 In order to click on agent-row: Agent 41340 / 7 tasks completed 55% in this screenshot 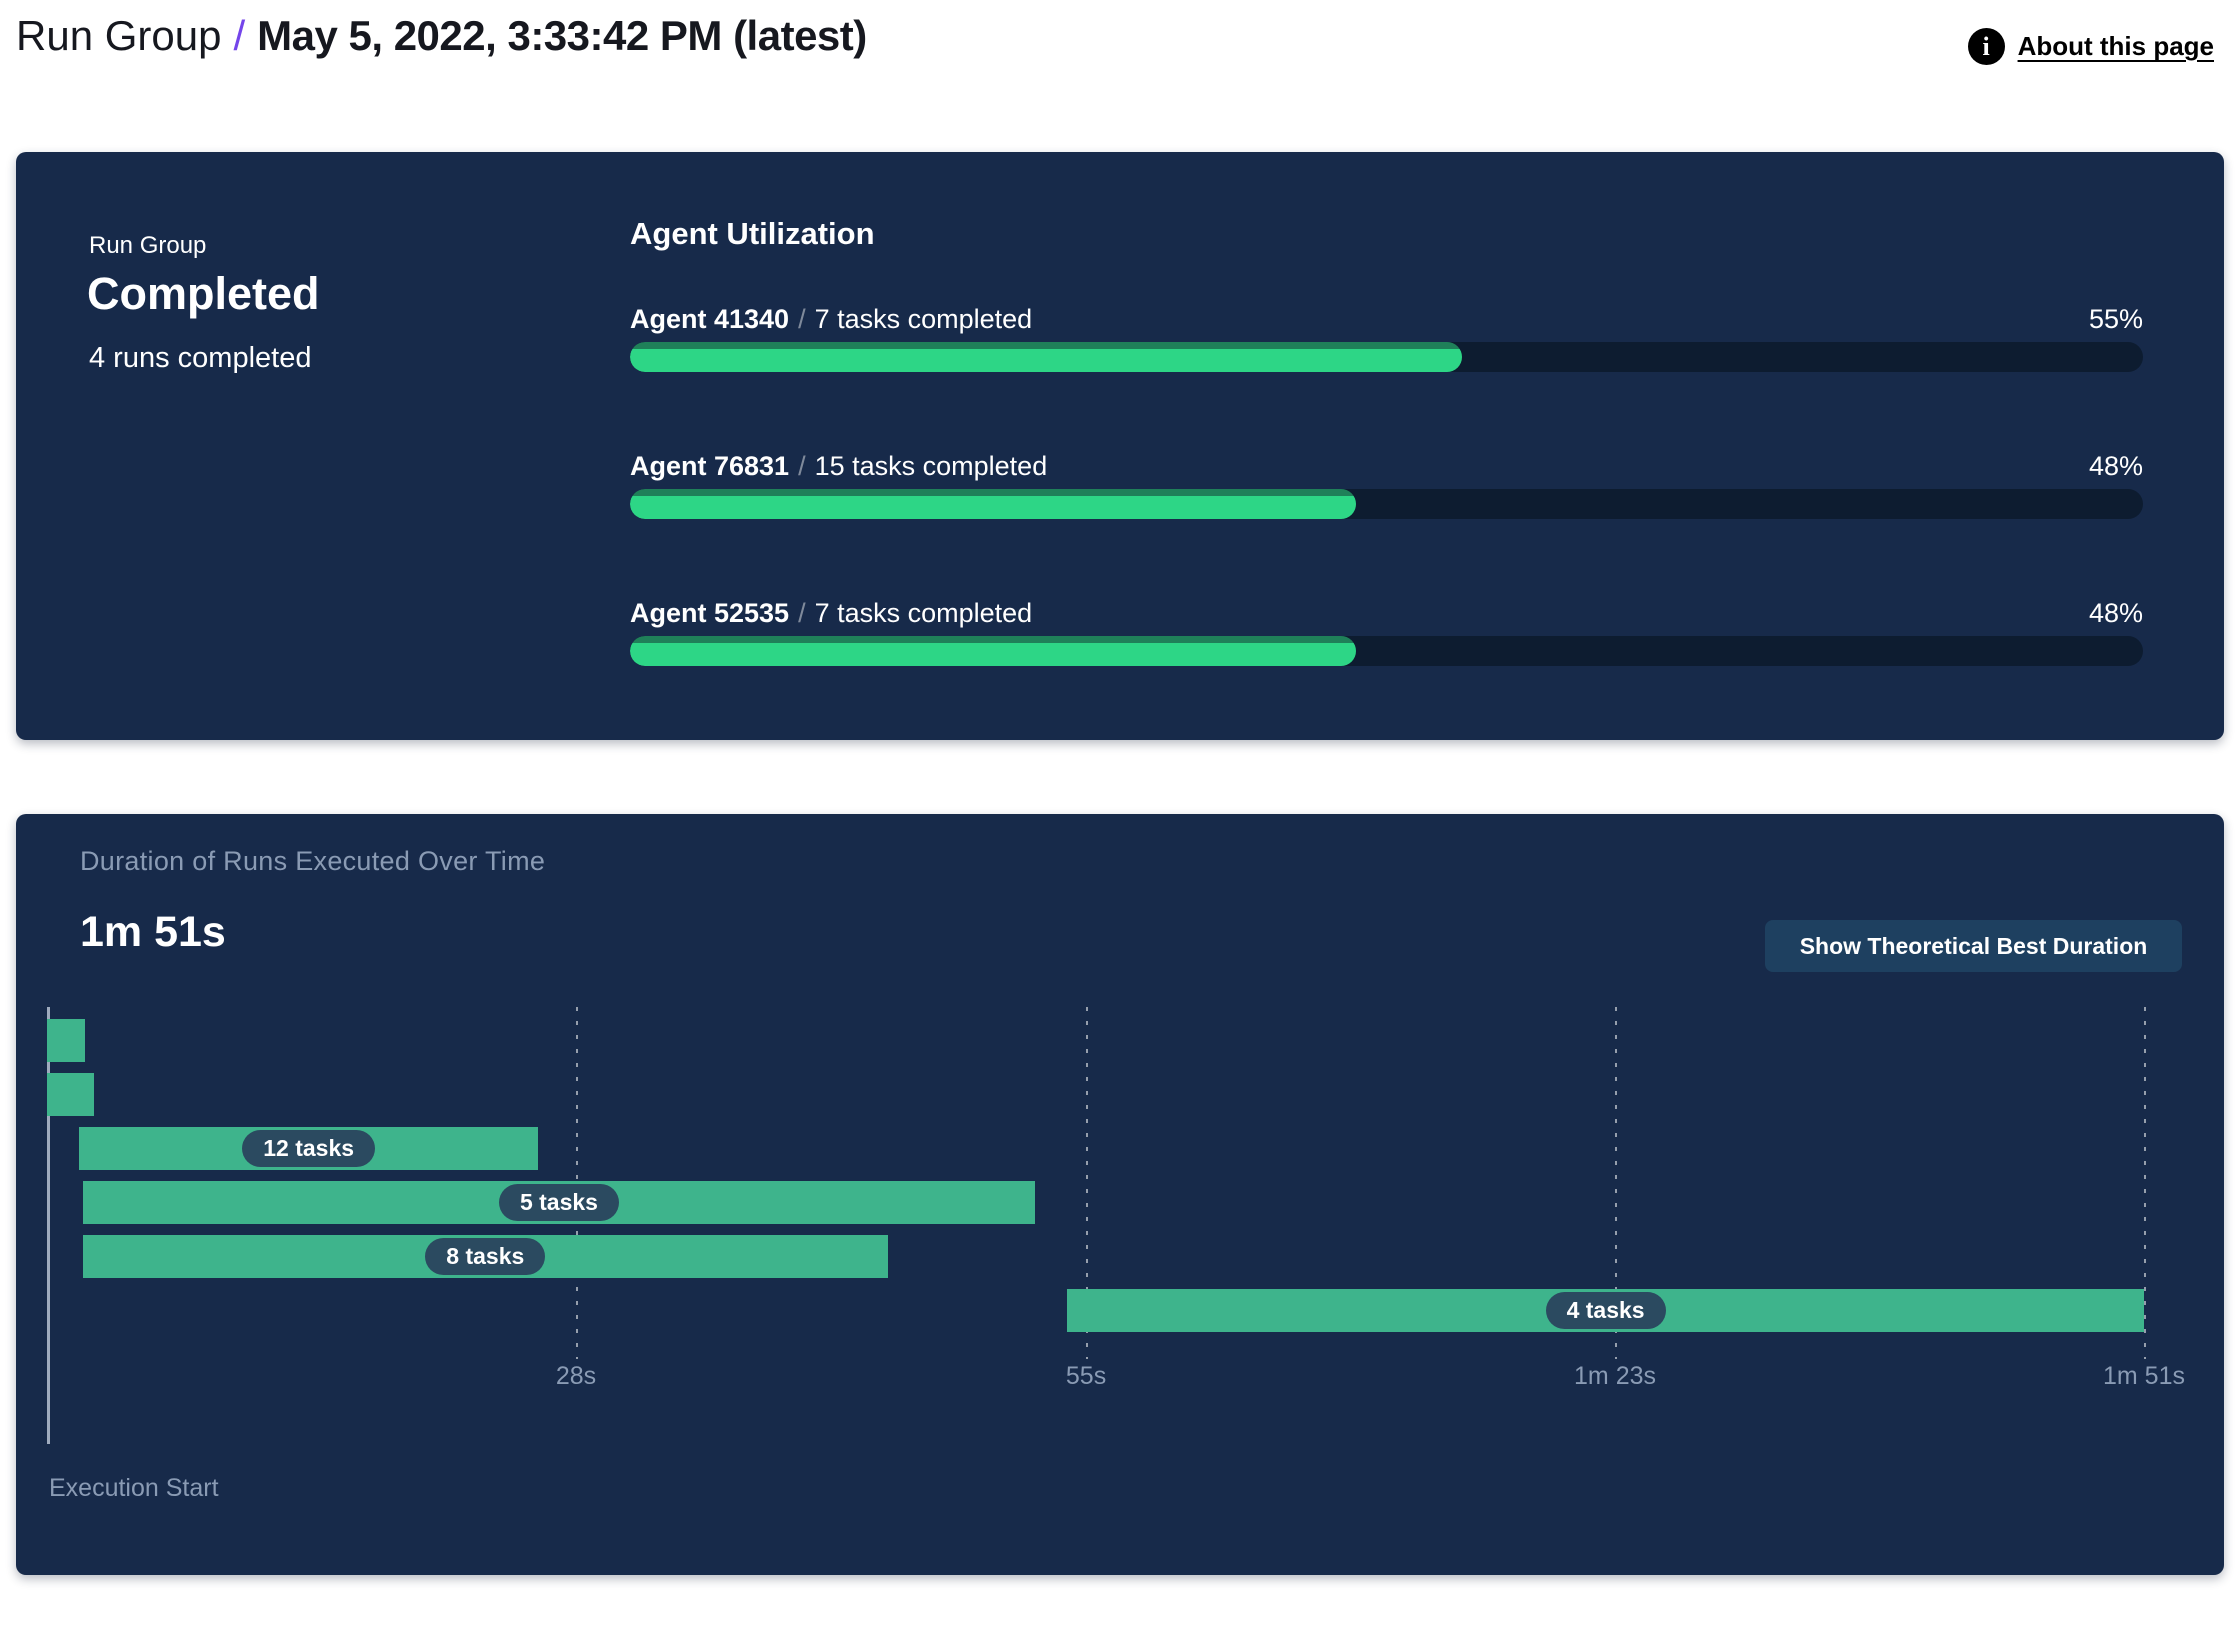, I will do `click(1386, 337)`.